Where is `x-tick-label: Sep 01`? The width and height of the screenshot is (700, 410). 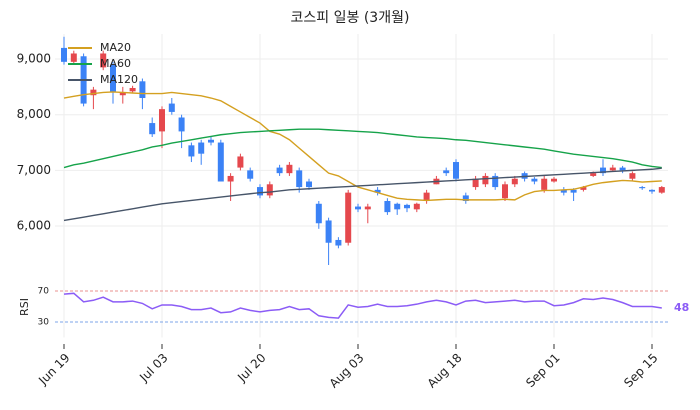 x-tick-label: Sep 01 is located at coordinates (542, 370).